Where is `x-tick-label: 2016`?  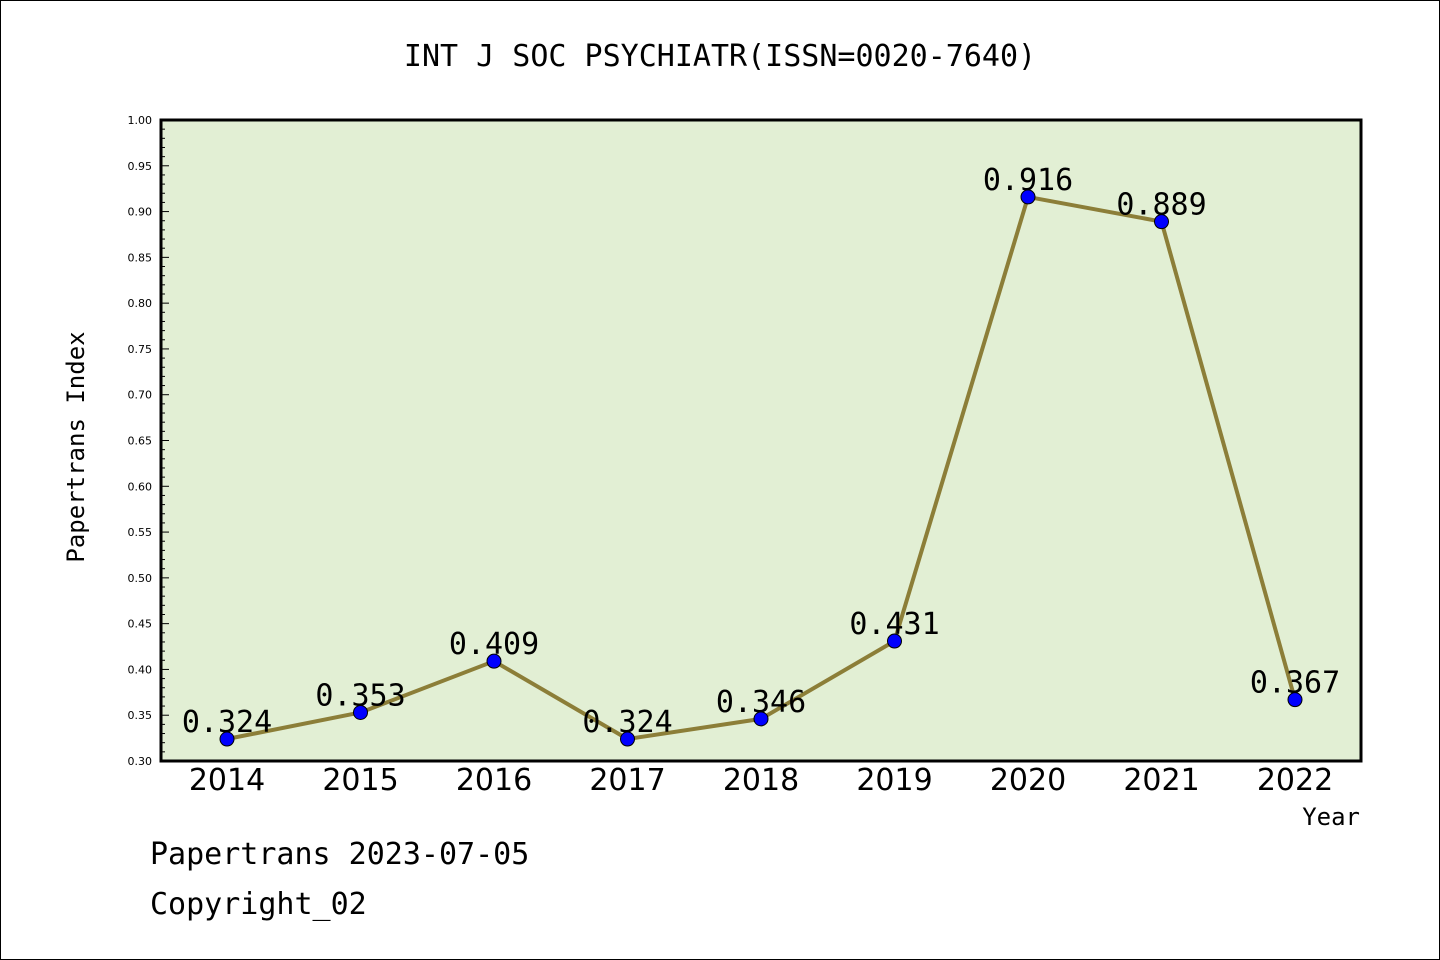
x-tick-label: 2016 is located at coordinates (494, 780).